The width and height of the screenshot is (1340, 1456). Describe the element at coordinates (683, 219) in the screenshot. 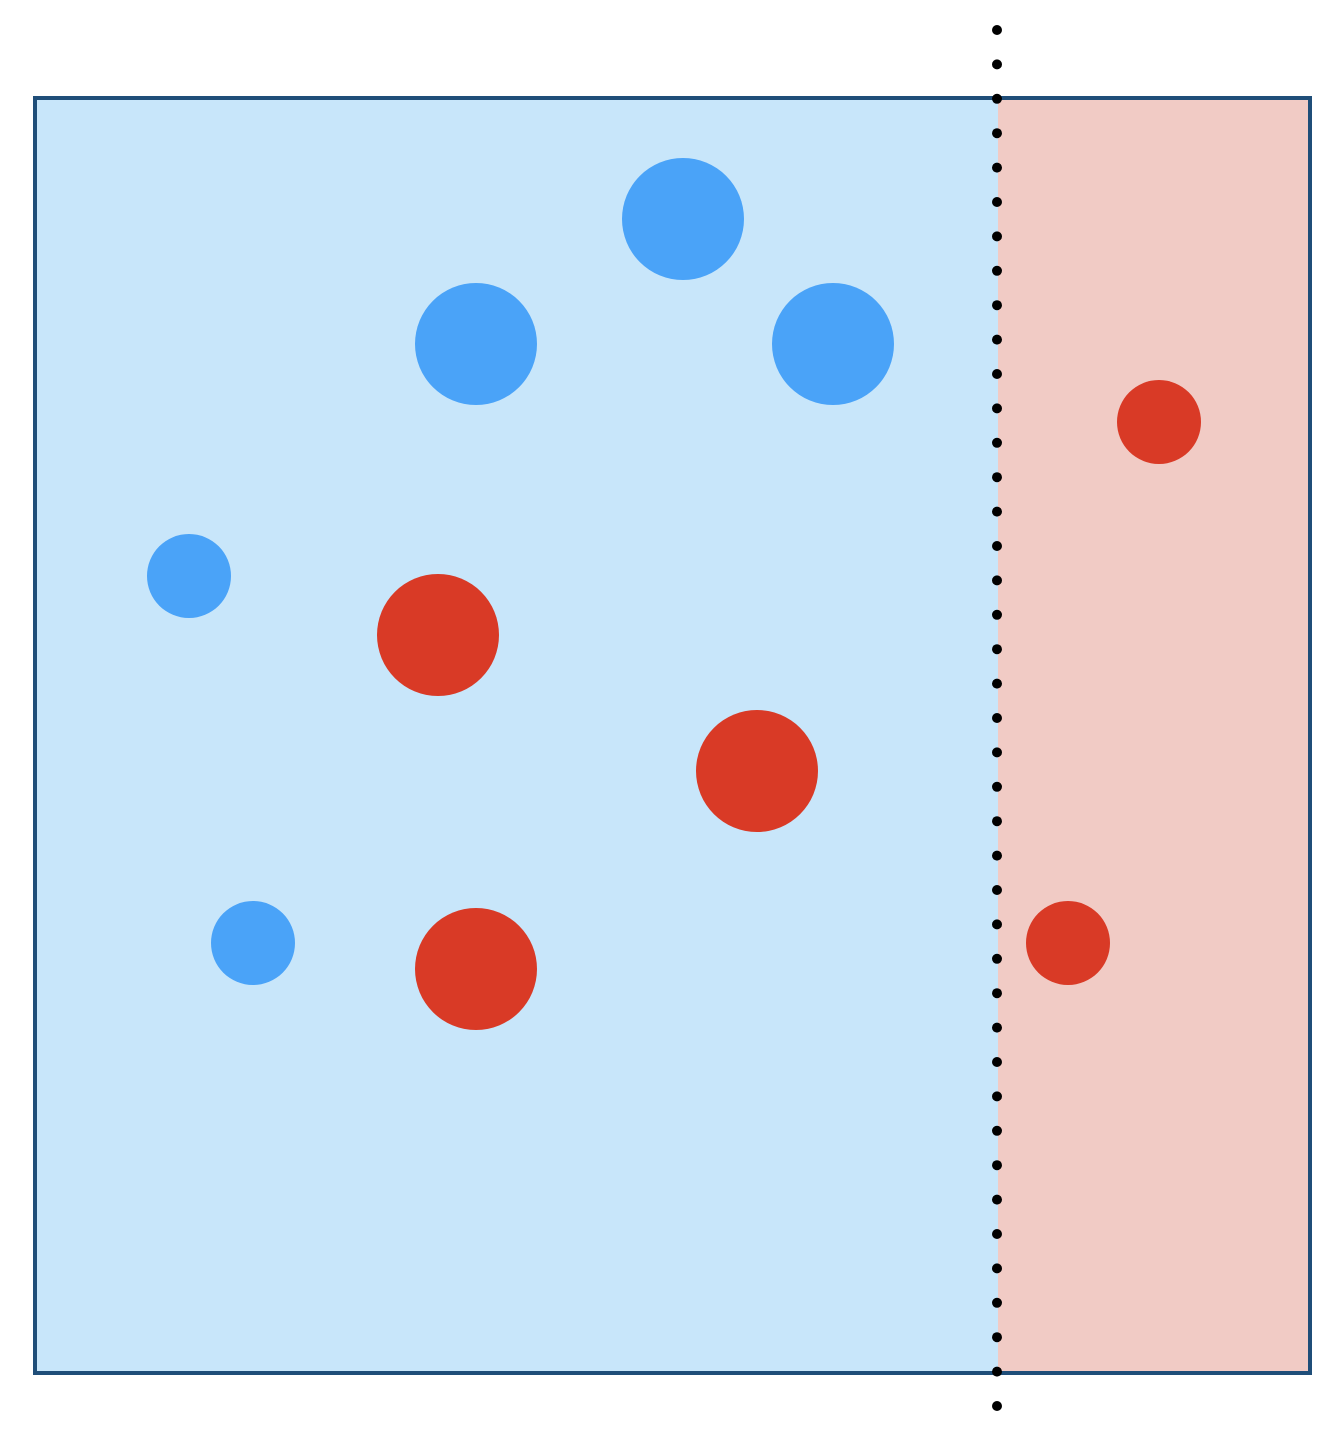

I see `blue-point-large-top` at that location.